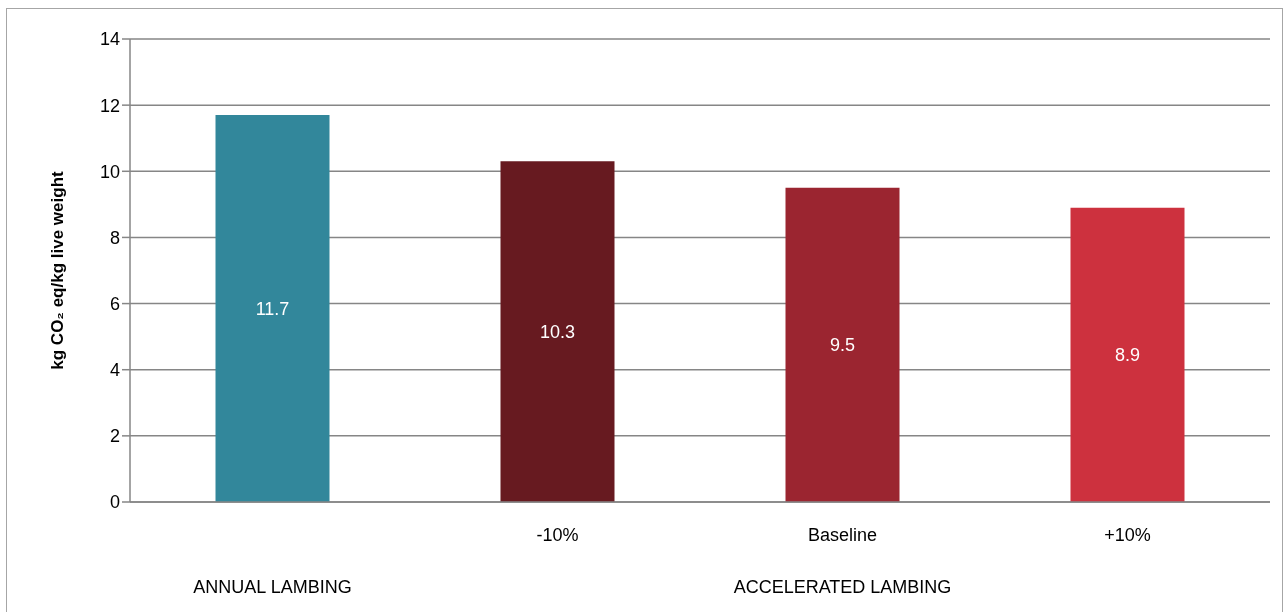 The height and width of the screenshot is (612, 1287). Describe the element at coordinates (1127, 534) in the screenshot. I see `x-tick-label: +10%` at that location.